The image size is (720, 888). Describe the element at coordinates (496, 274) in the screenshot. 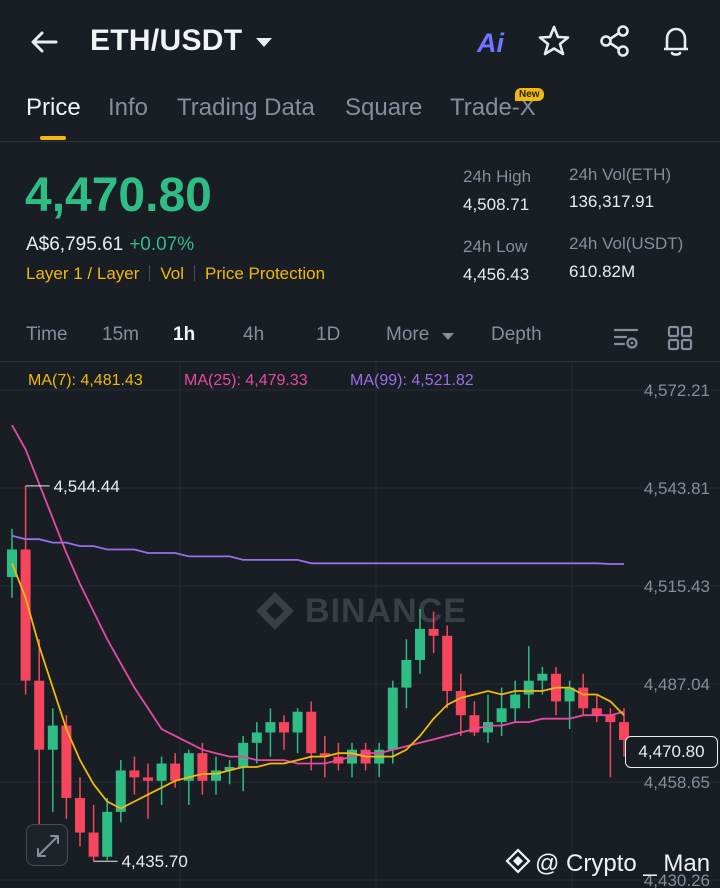

I see `low-24h-value: 4,456.43` at that location.